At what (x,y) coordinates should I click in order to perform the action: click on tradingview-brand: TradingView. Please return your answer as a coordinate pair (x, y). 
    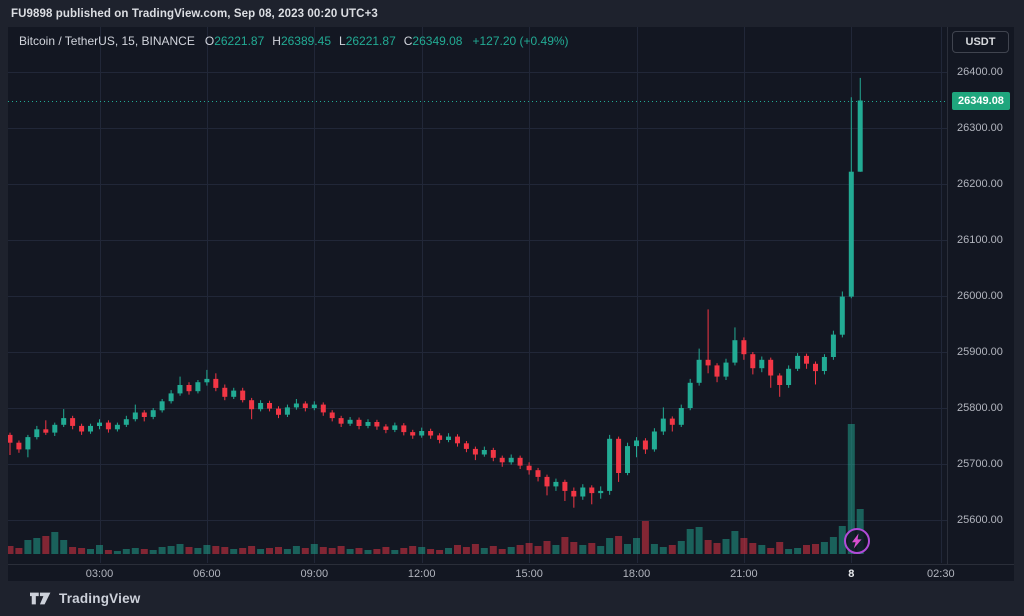
    Looking at the image, I should click on (100, 598).